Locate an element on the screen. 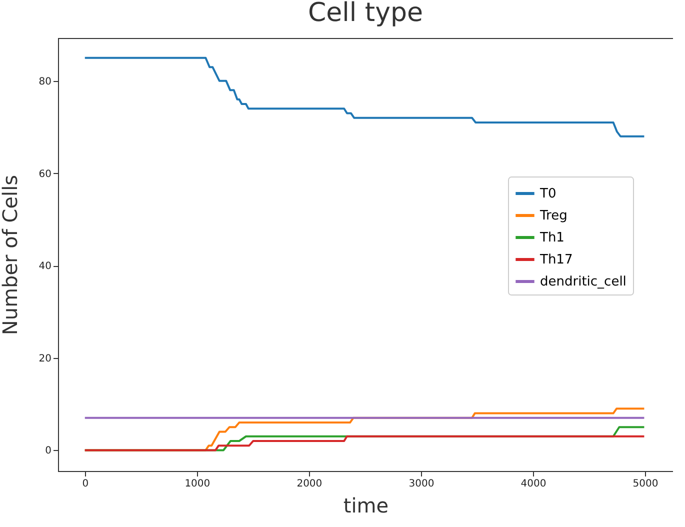  legend-label: Th1 is located at coordinates (551, 238).